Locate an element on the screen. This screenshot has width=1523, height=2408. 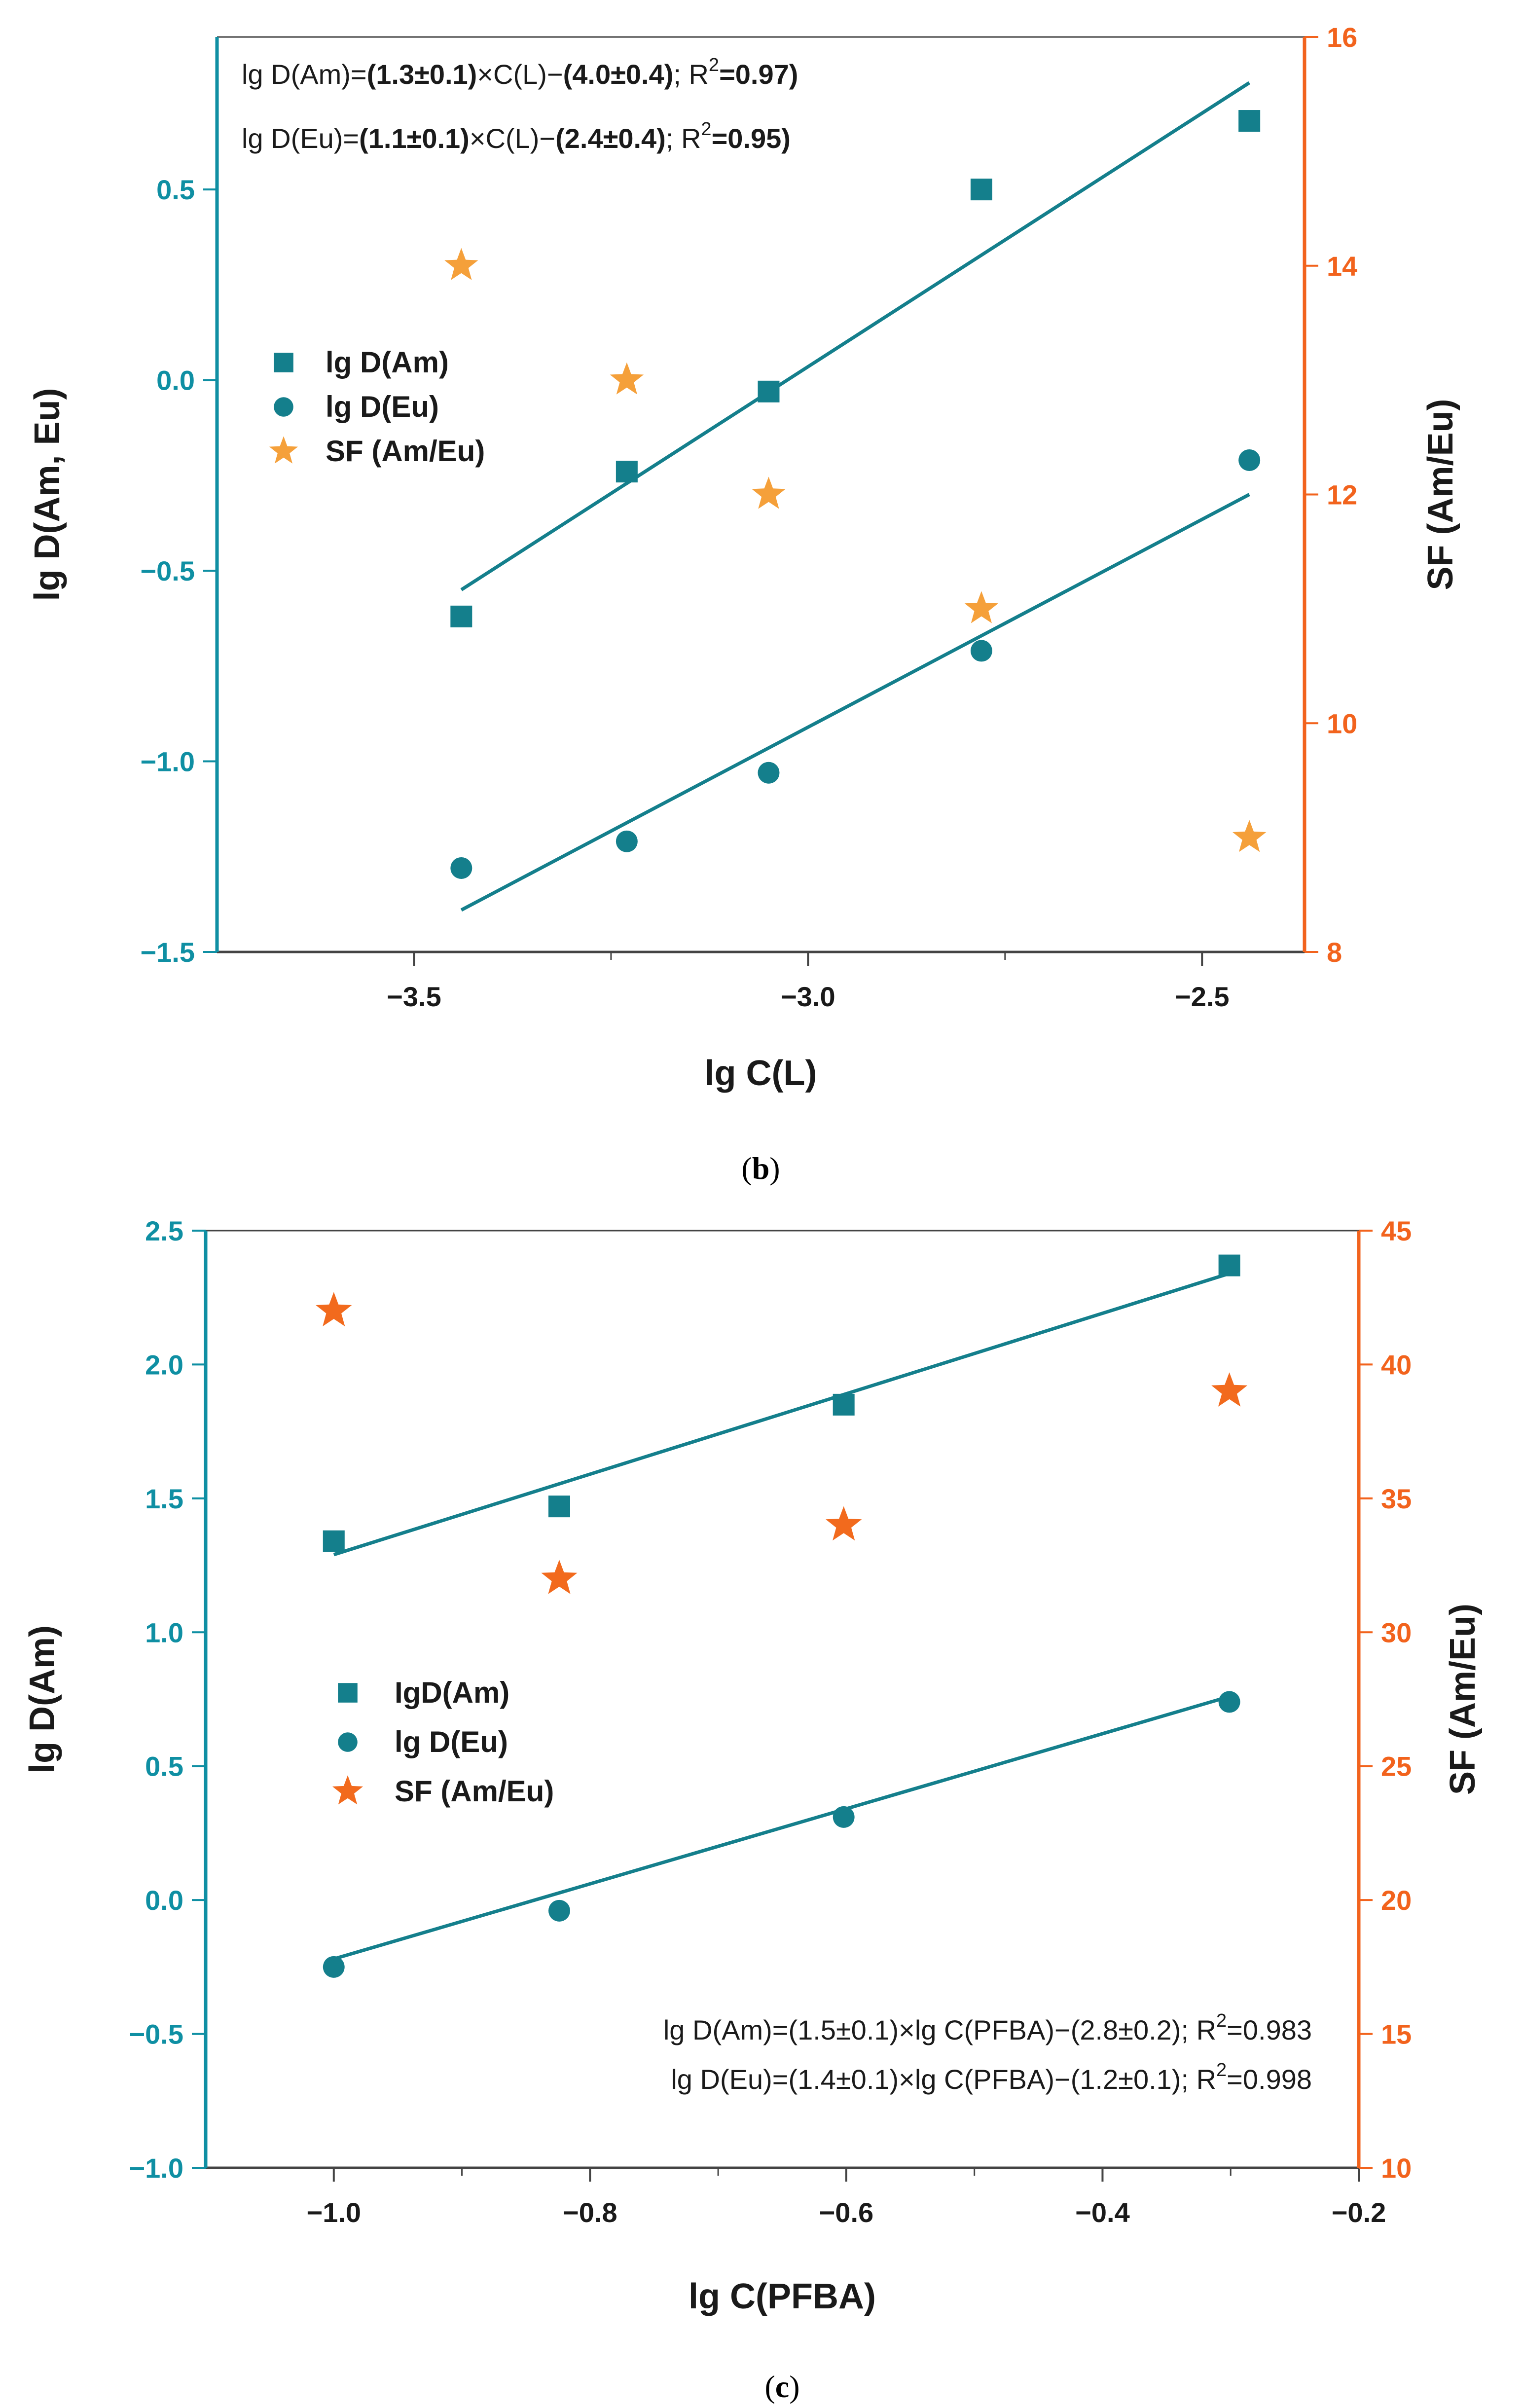
x-tick-label: −3.5 is located at coordinates (414, 997).